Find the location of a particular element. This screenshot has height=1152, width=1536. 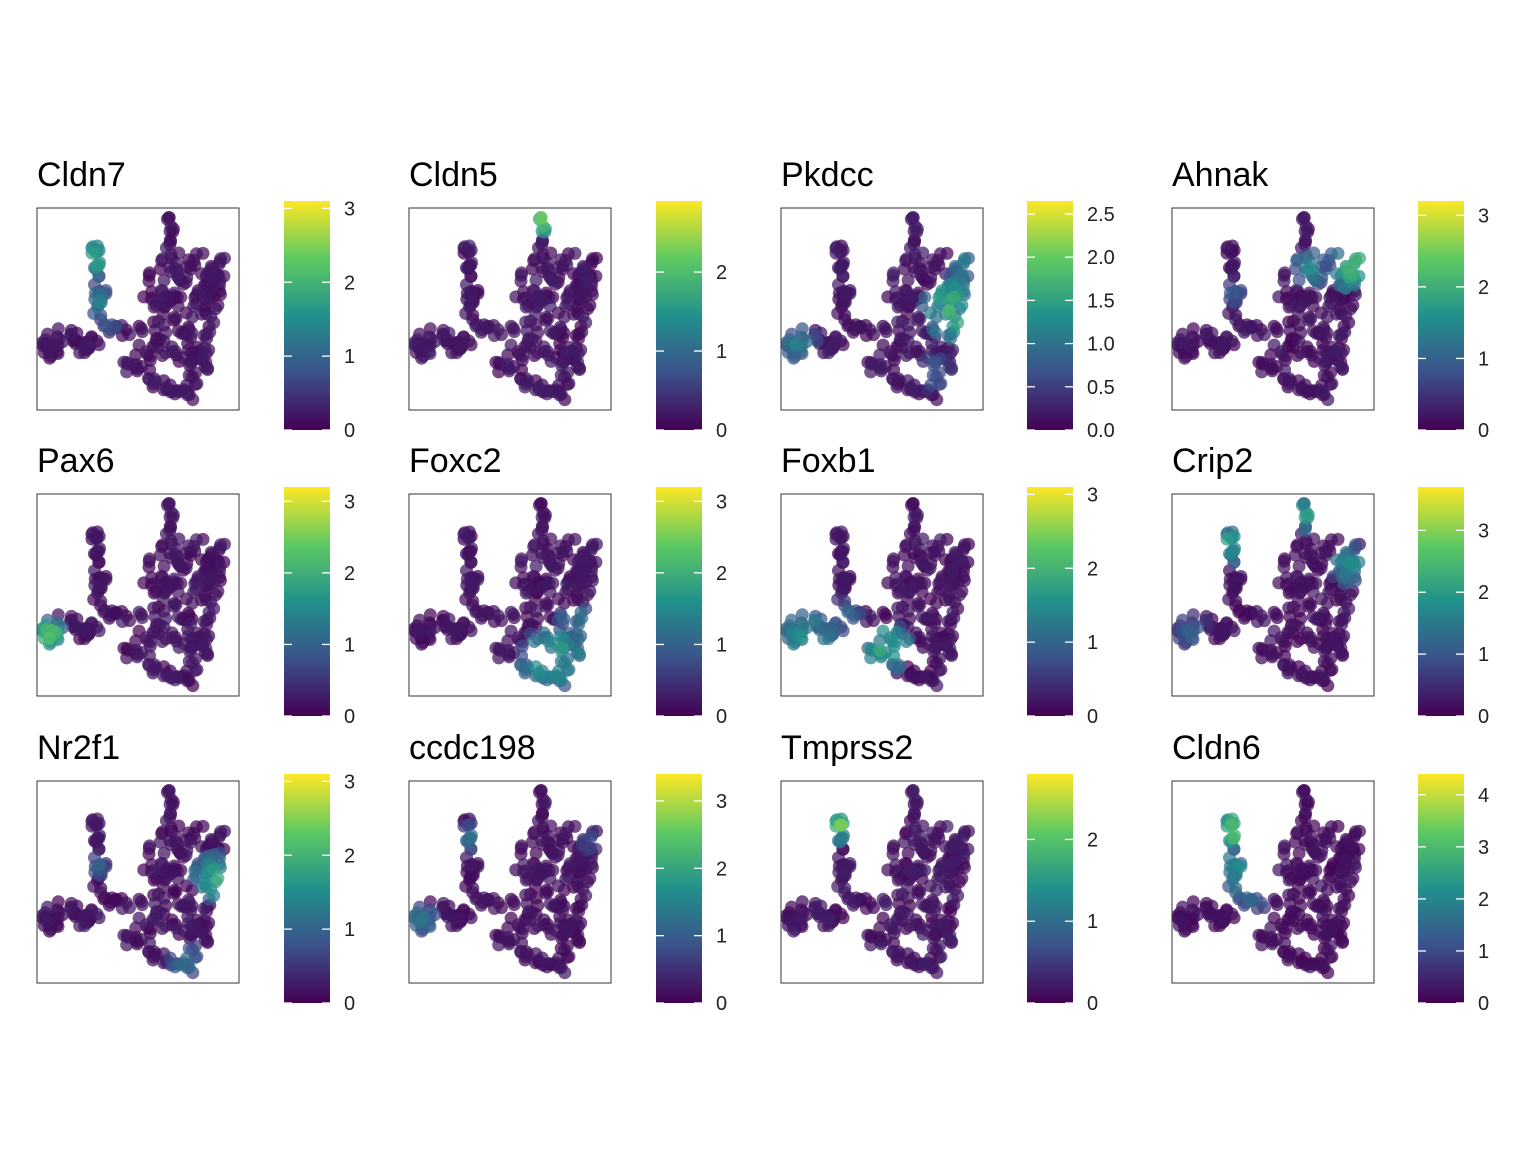

panel-frame is located at coordinates (882, 595).